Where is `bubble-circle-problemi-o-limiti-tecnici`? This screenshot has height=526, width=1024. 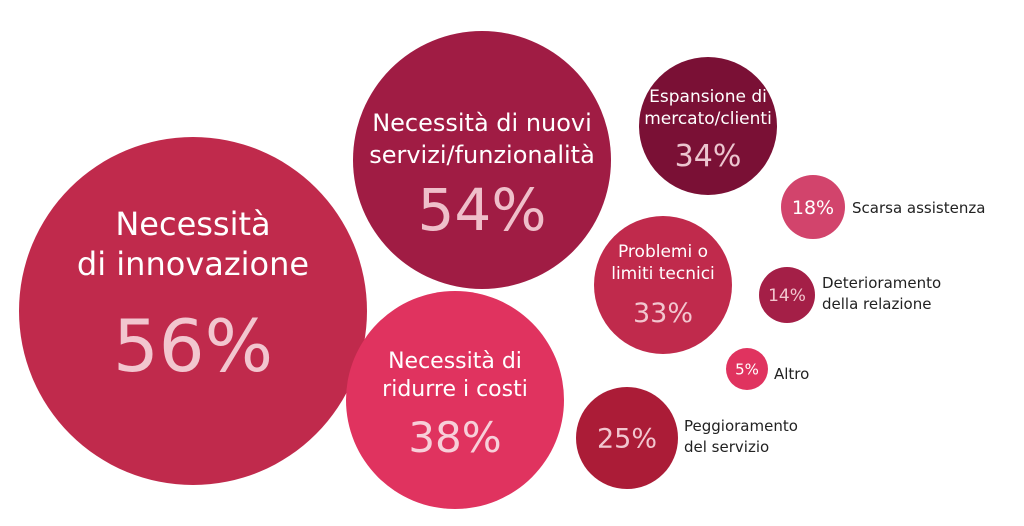
bubble-circle-problemi-o-limiti-tecnici is located at coordinates (663, 285).